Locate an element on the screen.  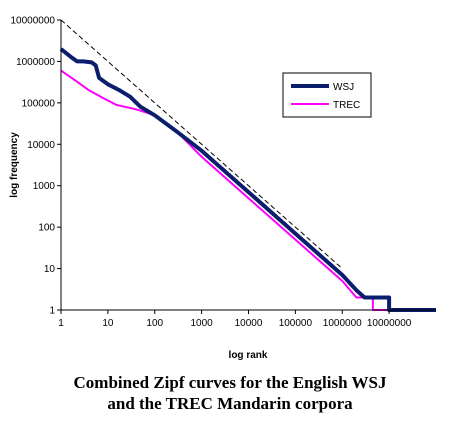
x-axis-label: log rank is located at coordinates (248, 355).